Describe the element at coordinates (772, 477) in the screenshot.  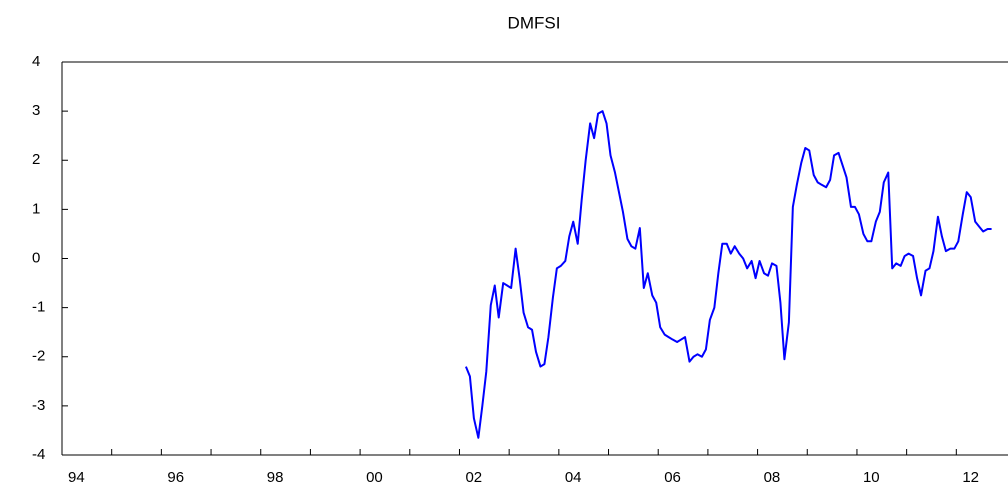
I see `x-tick-label: 08` at that location.